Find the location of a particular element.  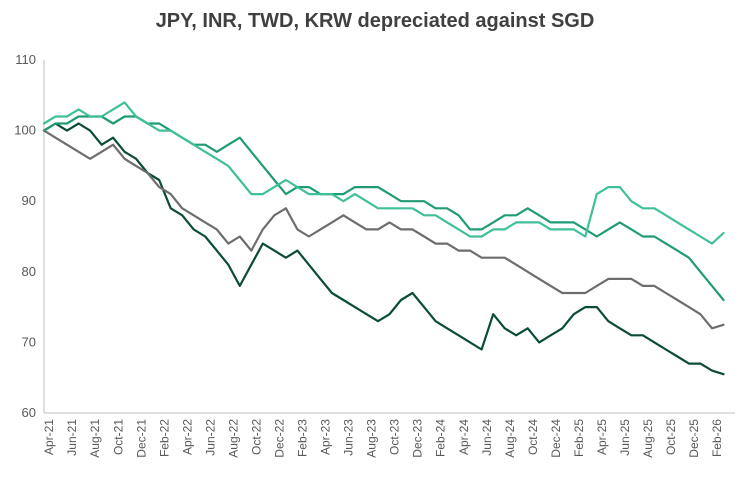

x-tick-label: Feb-25 is located at coordinates (579, 438).